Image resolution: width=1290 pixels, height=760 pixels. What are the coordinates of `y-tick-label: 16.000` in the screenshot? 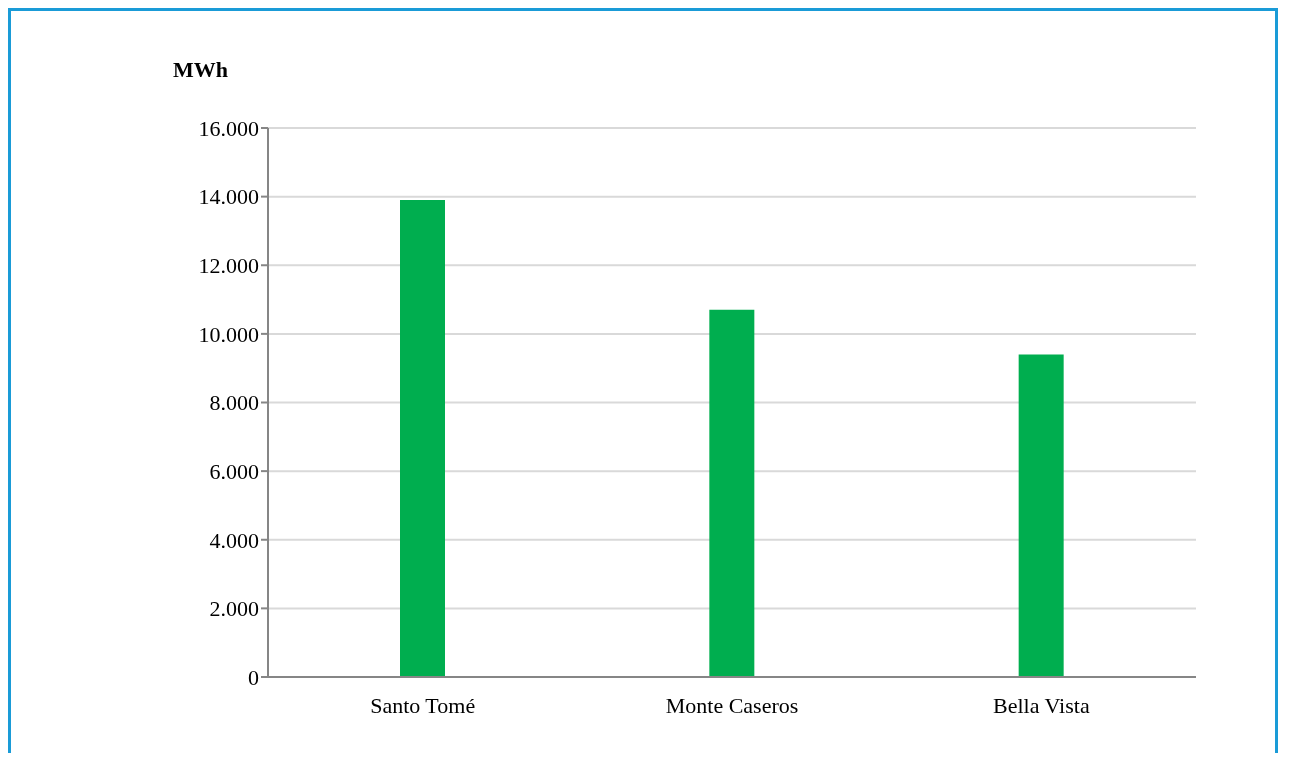 It's located at (228, 128).